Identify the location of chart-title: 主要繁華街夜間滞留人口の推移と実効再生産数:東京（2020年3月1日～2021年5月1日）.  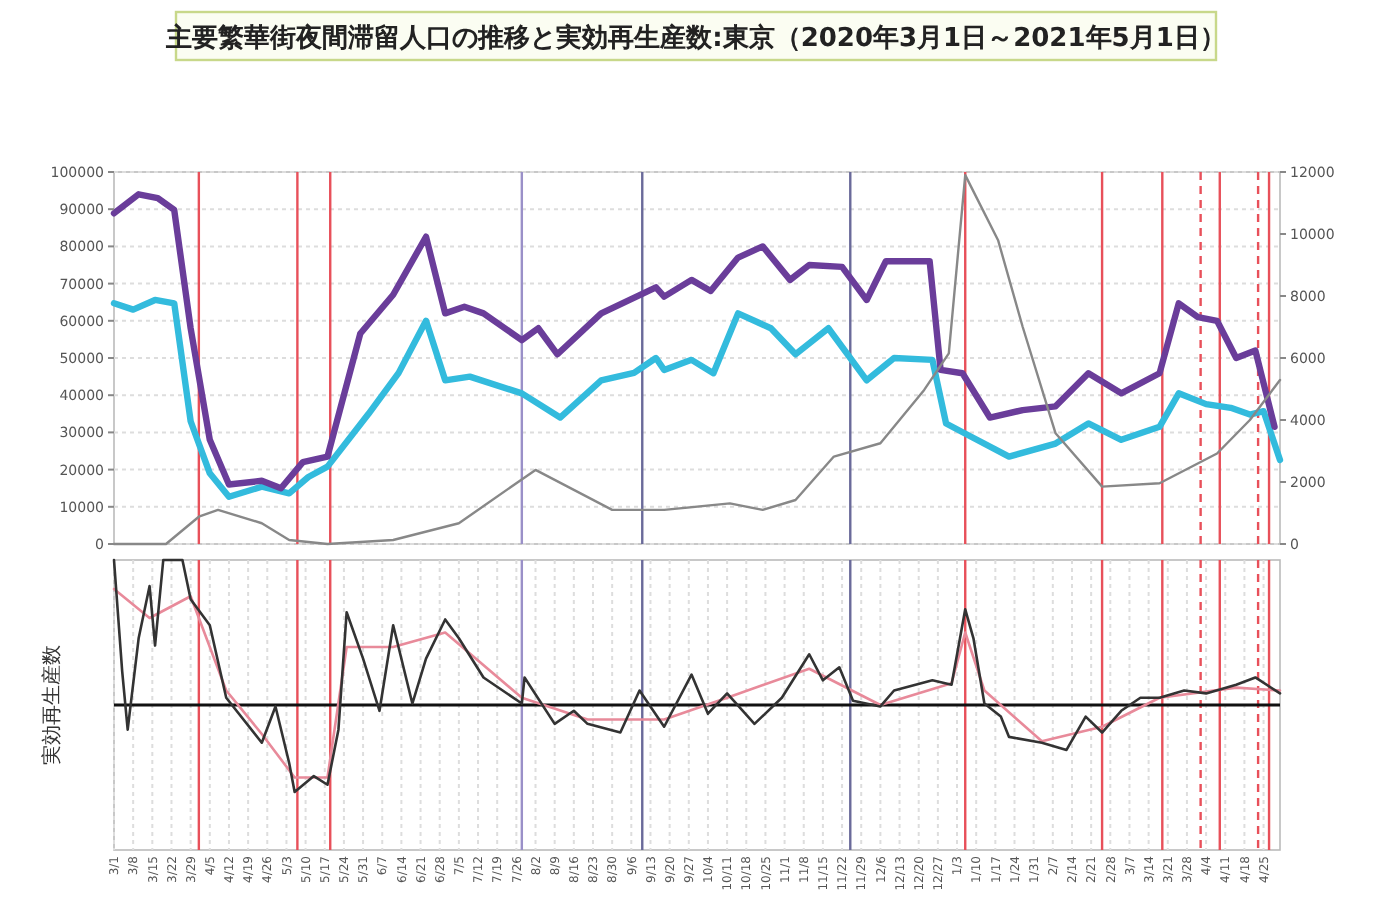
(695, 38).